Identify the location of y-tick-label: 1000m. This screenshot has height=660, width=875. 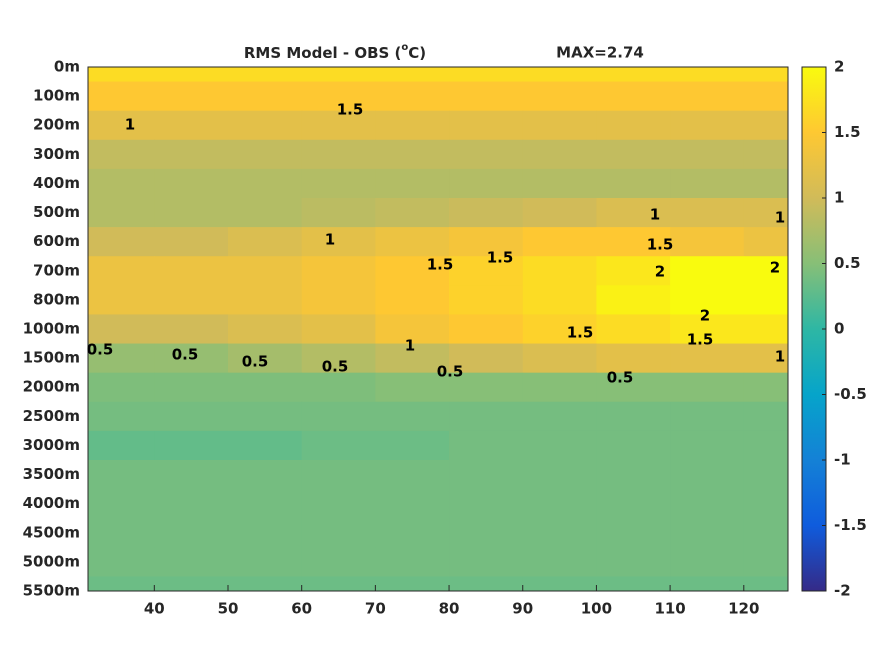
(51, 329).